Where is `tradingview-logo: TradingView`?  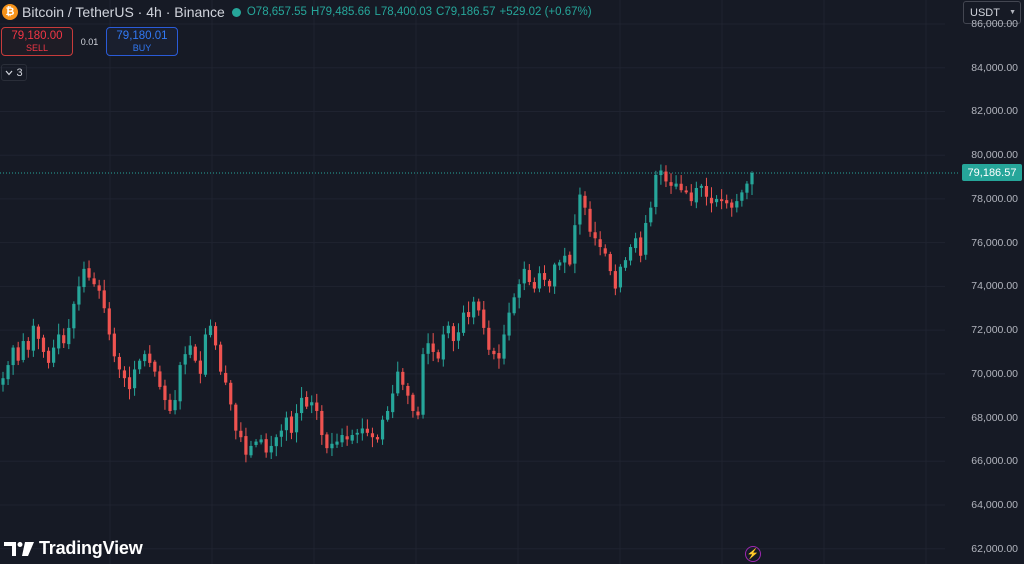 tradingview-logo: TradingView is located at coordinates (73, 548).